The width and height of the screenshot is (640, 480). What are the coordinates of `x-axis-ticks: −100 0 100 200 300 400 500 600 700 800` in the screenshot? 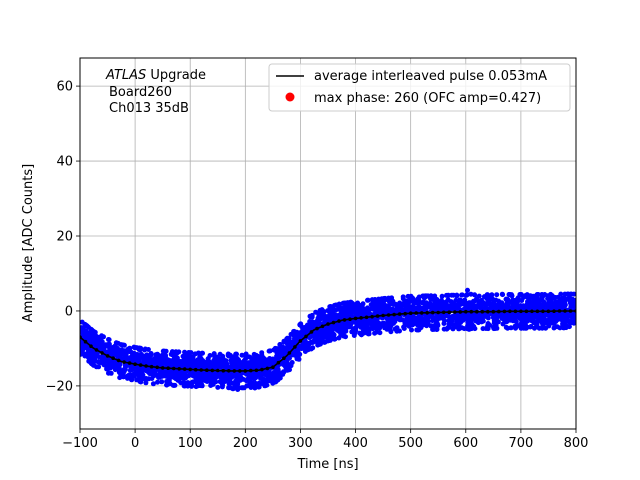 It's located at (325, 440).